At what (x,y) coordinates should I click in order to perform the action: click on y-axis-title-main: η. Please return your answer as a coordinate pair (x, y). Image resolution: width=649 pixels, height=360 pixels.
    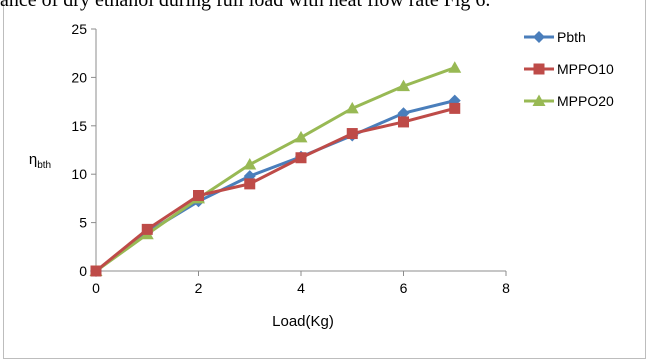
    Looking at the image, I should click on (33, 159).